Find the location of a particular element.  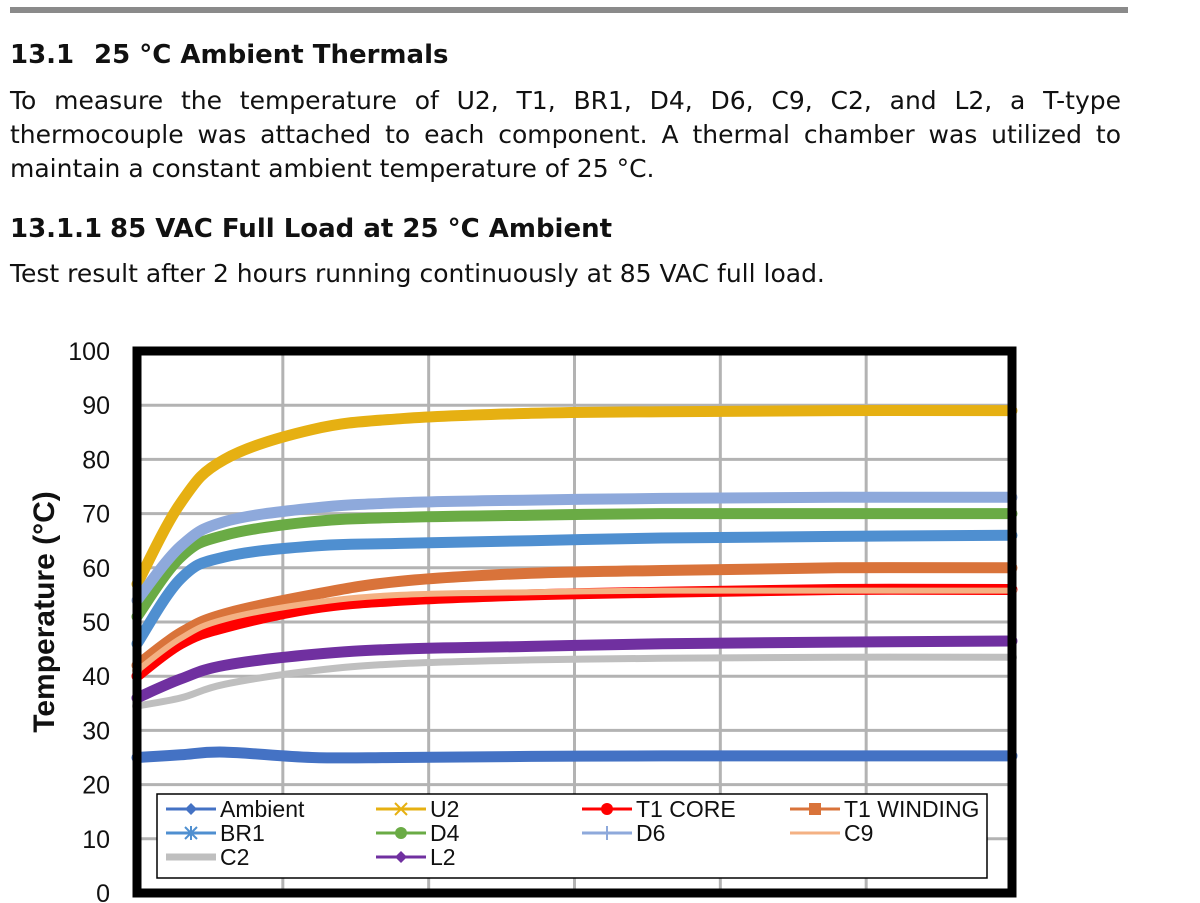

legend-item-c2: C2 is located at coordinates (207, 857).